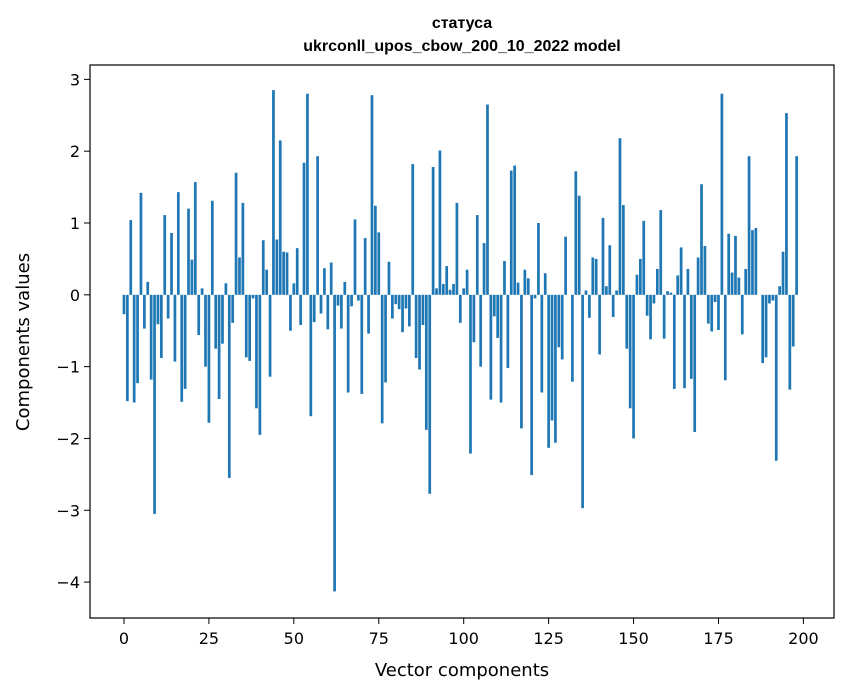 Image resolution: width=847 pixels, height=696 pixels. I want to click on y-tick-label: −1, so click(68, 367).